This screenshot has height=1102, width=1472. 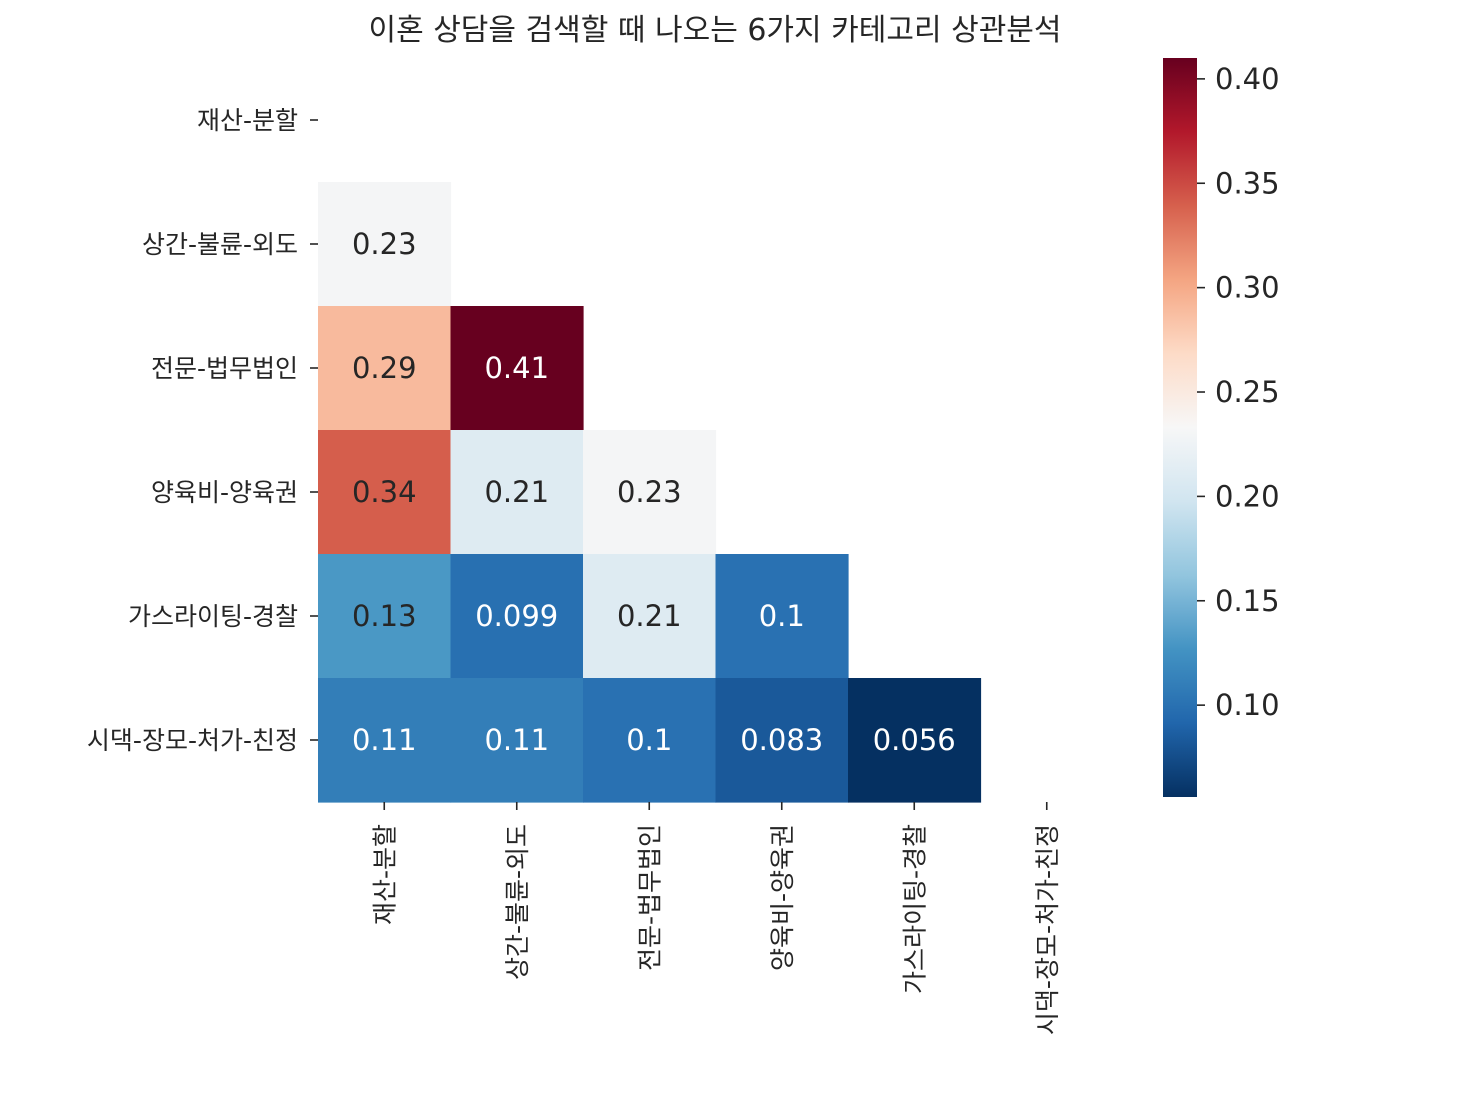 I want to click on x-tick-label: 양육비-양육권, so click(x=782, y=897).